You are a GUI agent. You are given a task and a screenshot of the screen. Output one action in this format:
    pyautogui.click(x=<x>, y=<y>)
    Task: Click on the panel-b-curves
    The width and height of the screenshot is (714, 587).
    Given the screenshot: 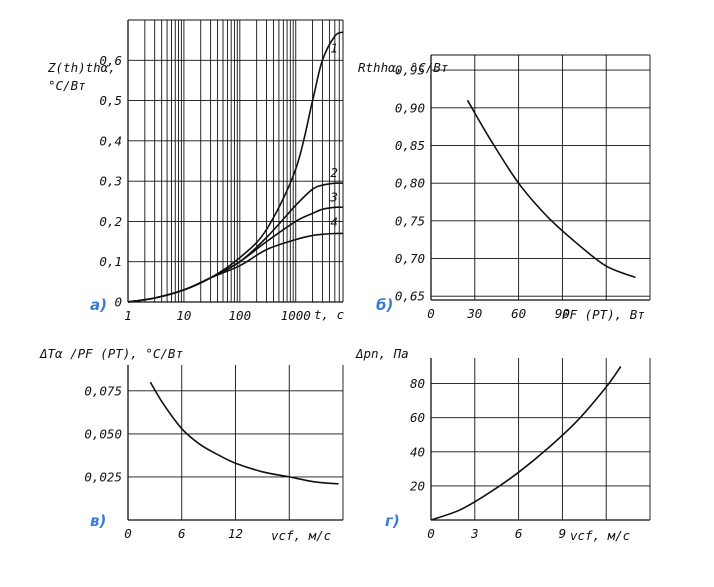 What is the action you would take?
    pyautogui.click(x=551, y=189)
    